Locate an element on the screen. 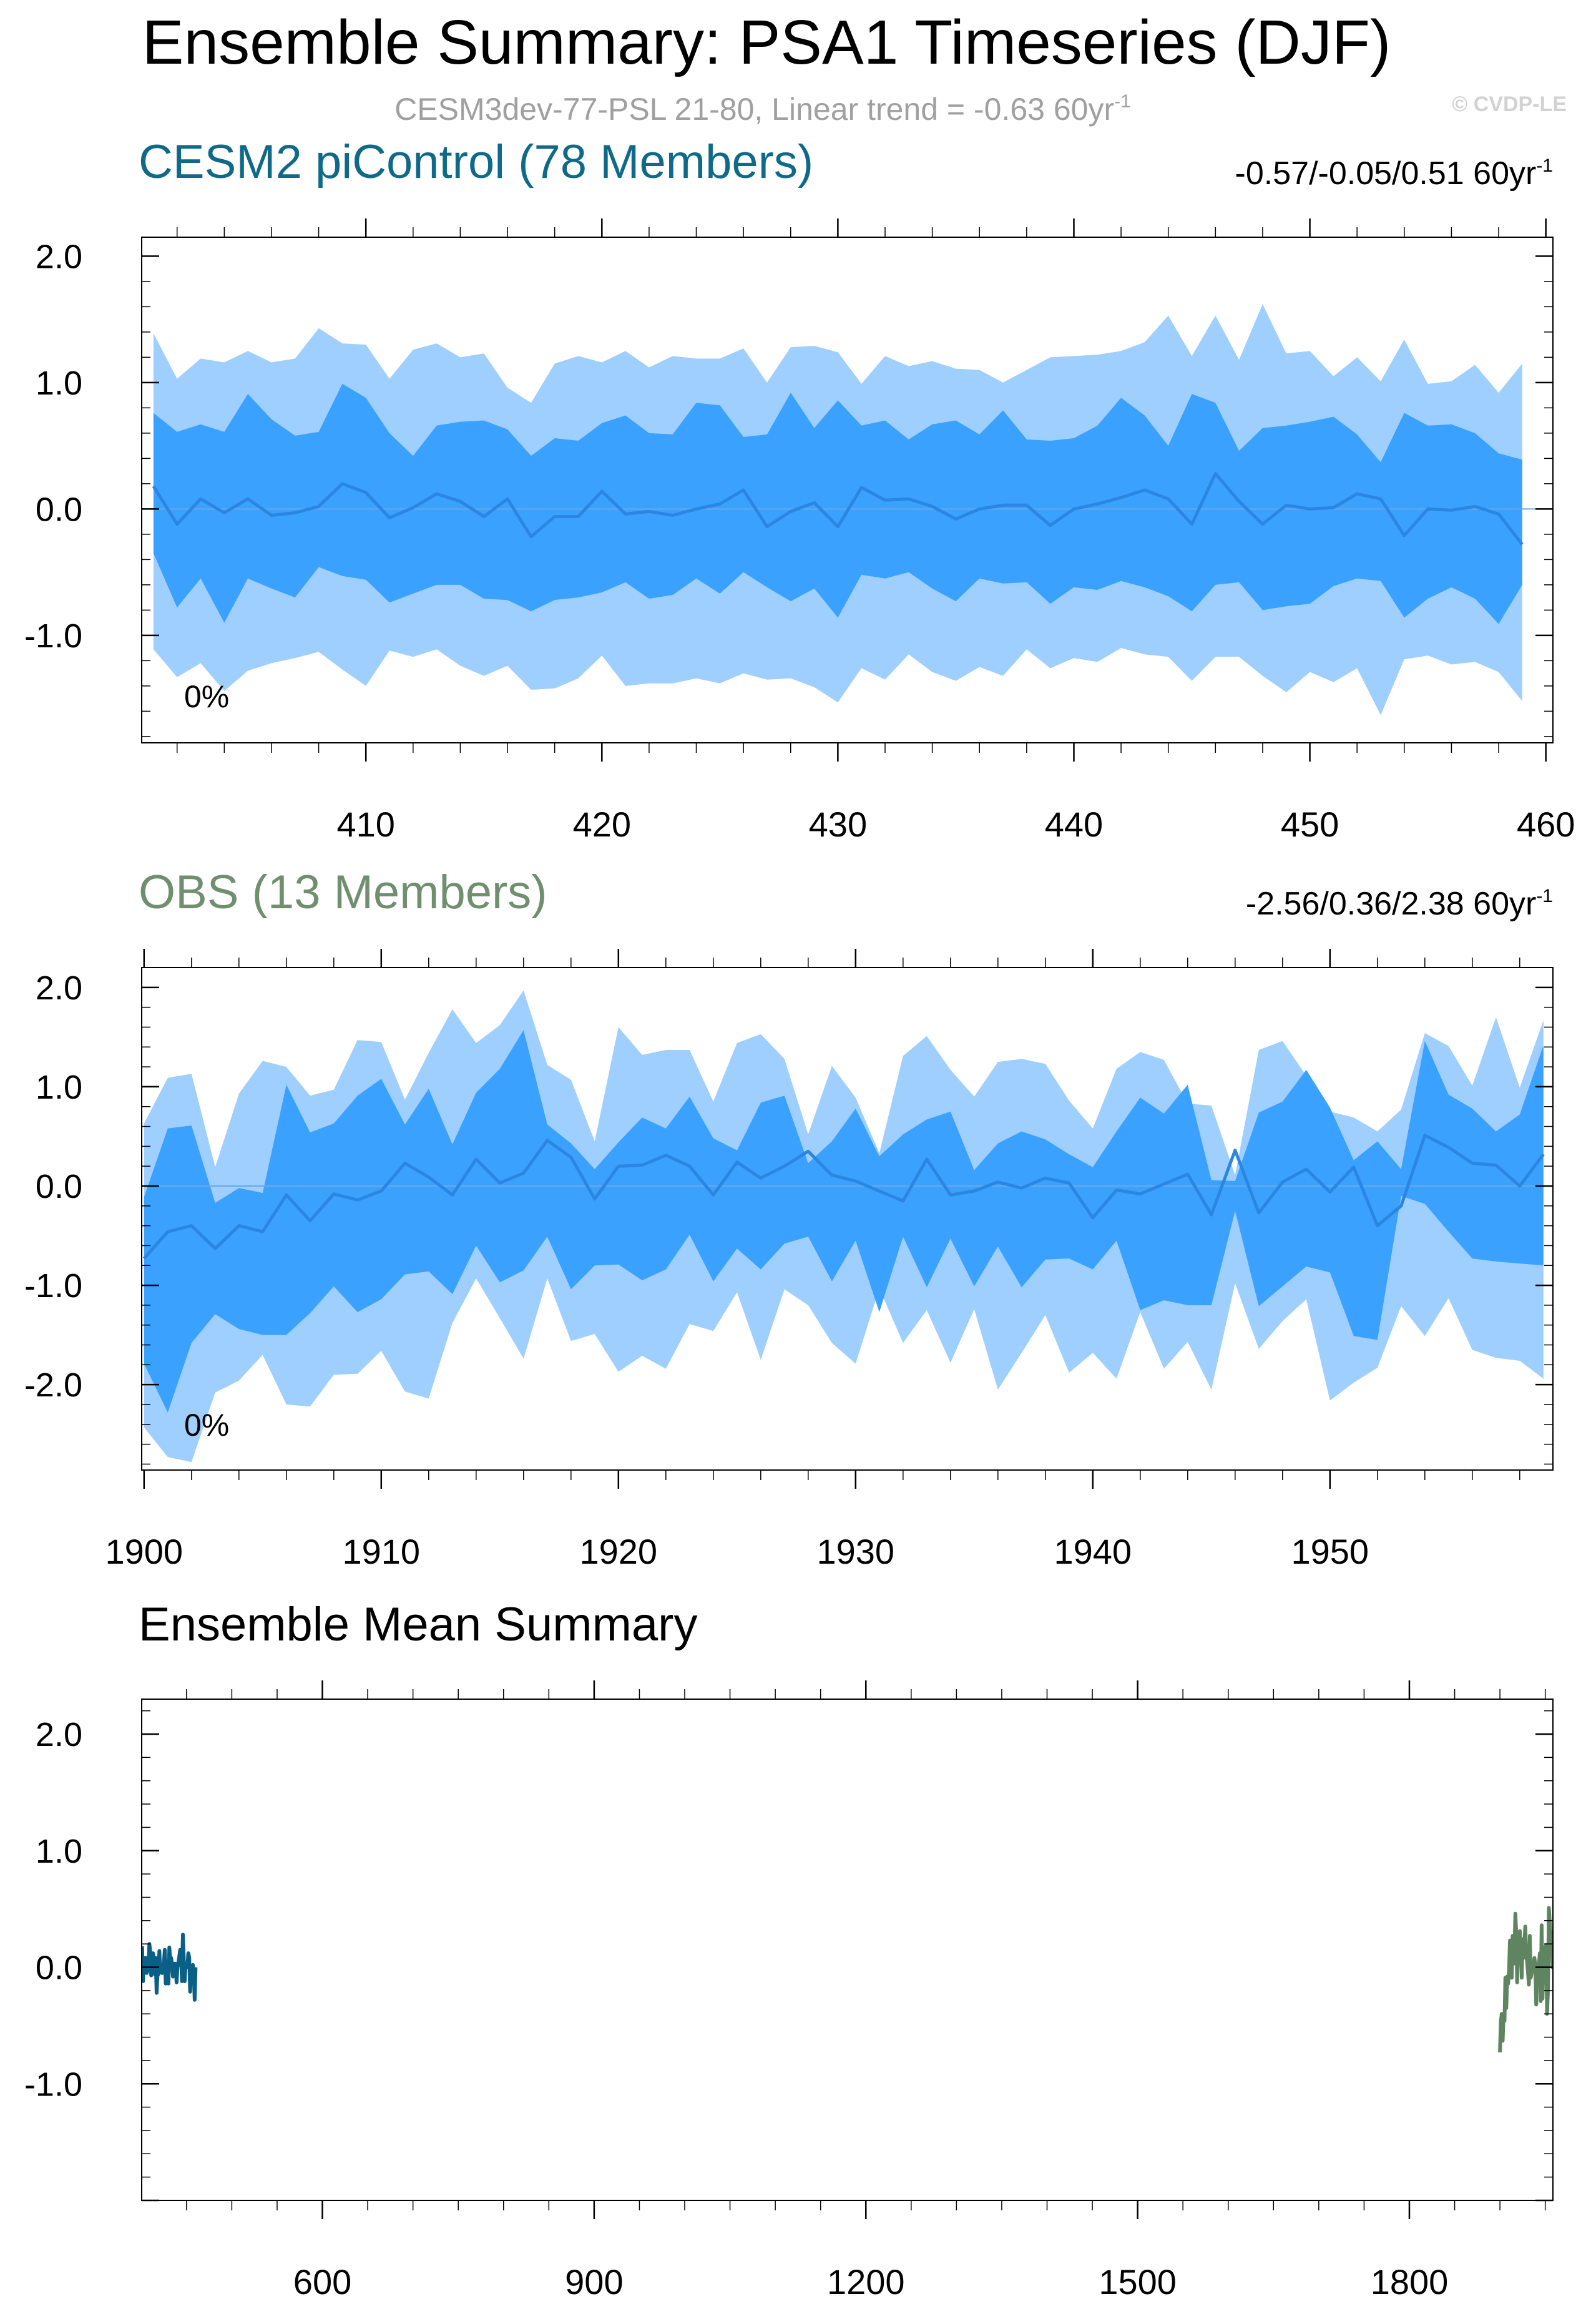  plot-area is located at coordinates (847, 1979).